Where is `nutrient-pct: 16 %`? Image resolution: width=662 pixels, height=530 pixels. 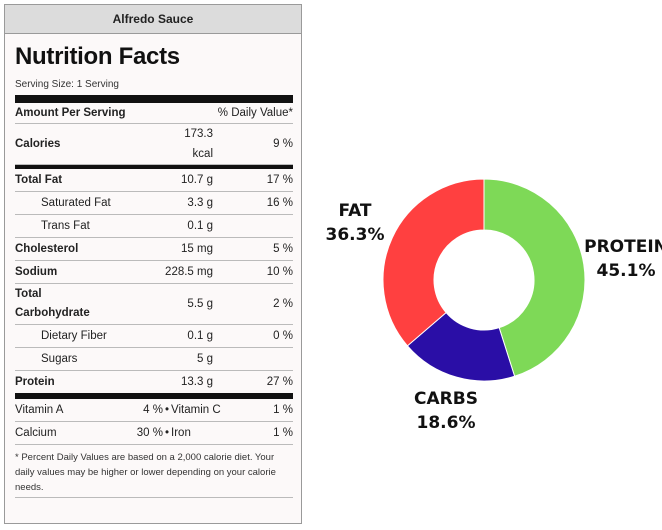 nutrient-pct: 16 % is located at coordinates (279, 202).